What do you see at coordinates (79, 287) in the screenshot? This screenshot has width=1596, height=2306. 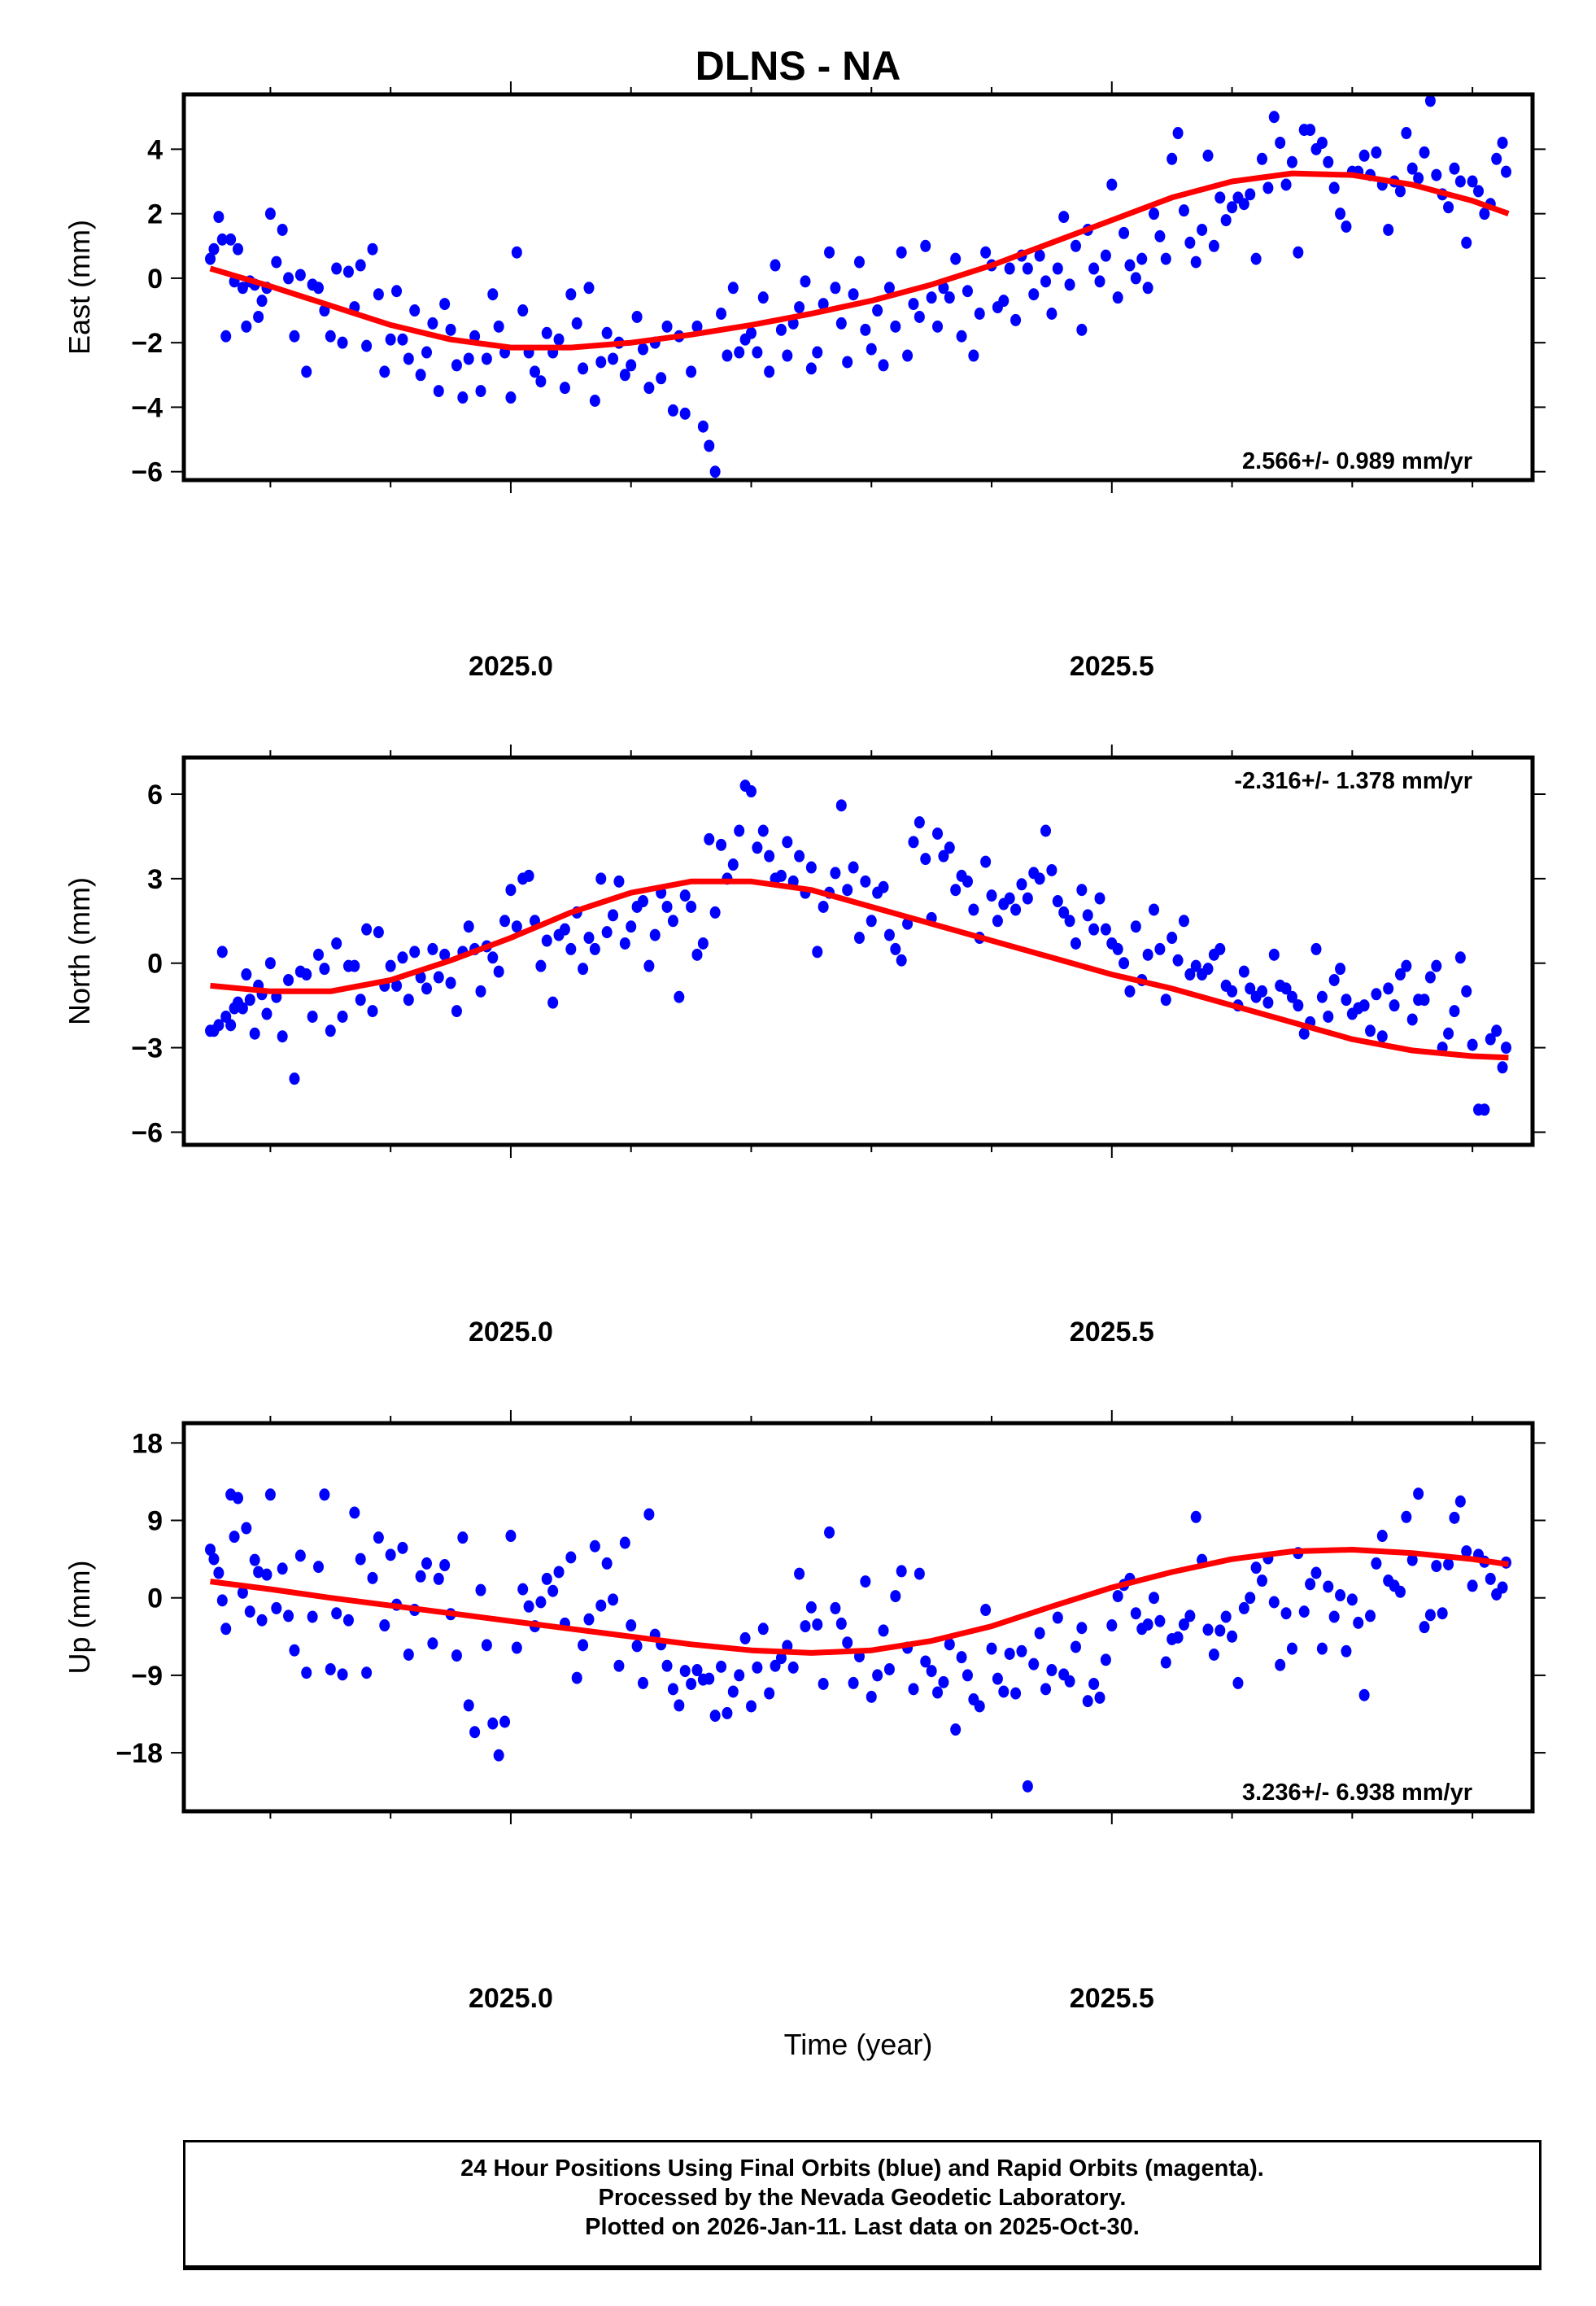 I see `y-axis-label: East (mm)` at bounding box center [79, 287].